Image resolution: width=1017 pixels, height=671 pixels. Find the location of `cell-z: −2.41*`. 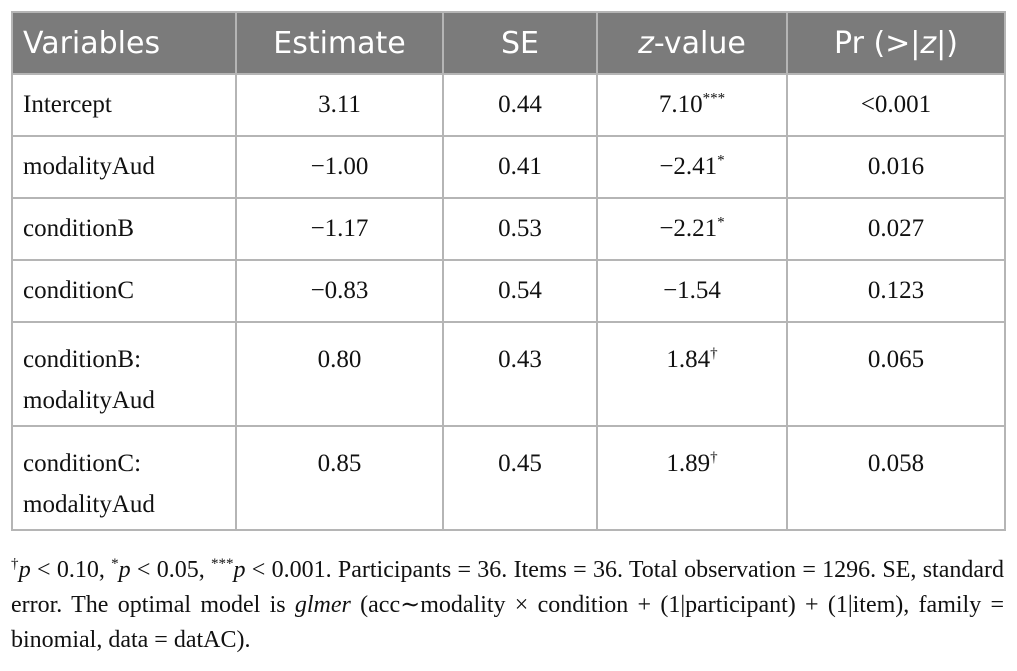

cell-z: −2.41* is located at coordinates (692, 167).